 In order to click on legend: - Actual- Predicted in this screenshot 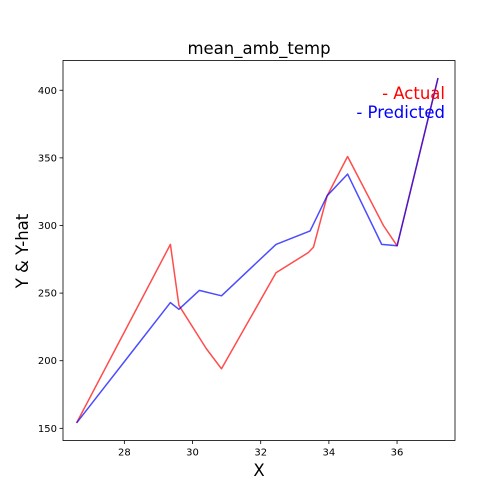, I will do `click(400, 103)`.